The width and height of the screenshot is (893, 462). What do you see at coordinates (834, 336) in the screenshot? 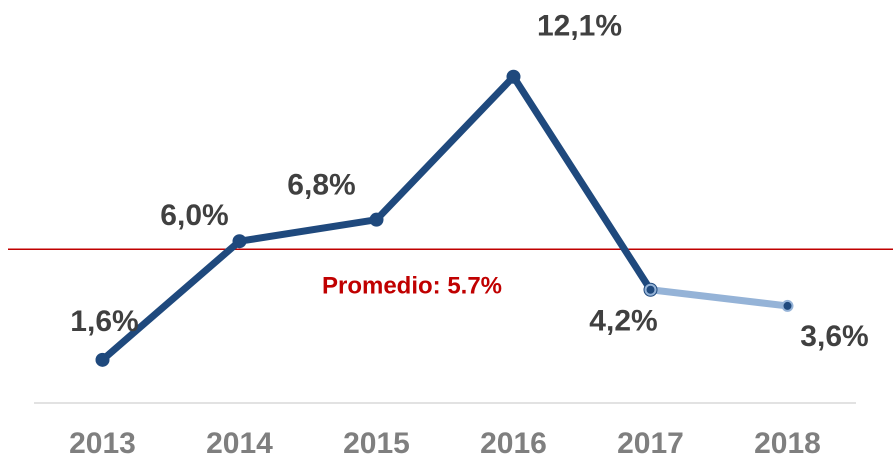
I see `data-label: 3,6%` at bounding box center [834, 336].